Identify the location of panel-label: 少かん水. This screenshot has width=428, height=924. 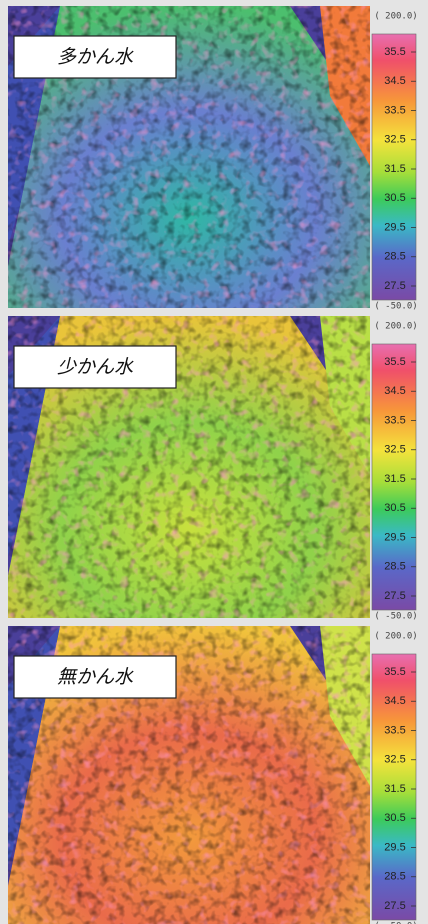
(95, 367).